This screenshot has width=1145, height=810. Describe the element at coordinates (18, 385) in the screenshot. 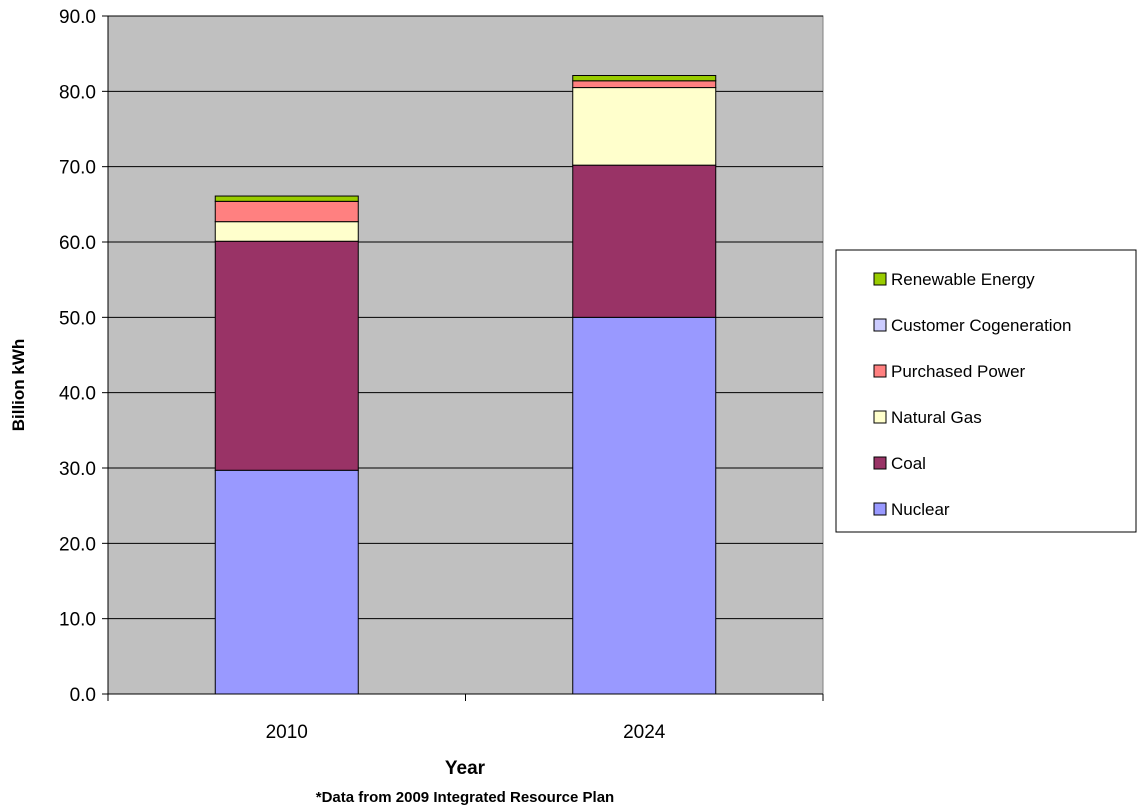

I see `y-axis-title: Billion kWh` at that location.